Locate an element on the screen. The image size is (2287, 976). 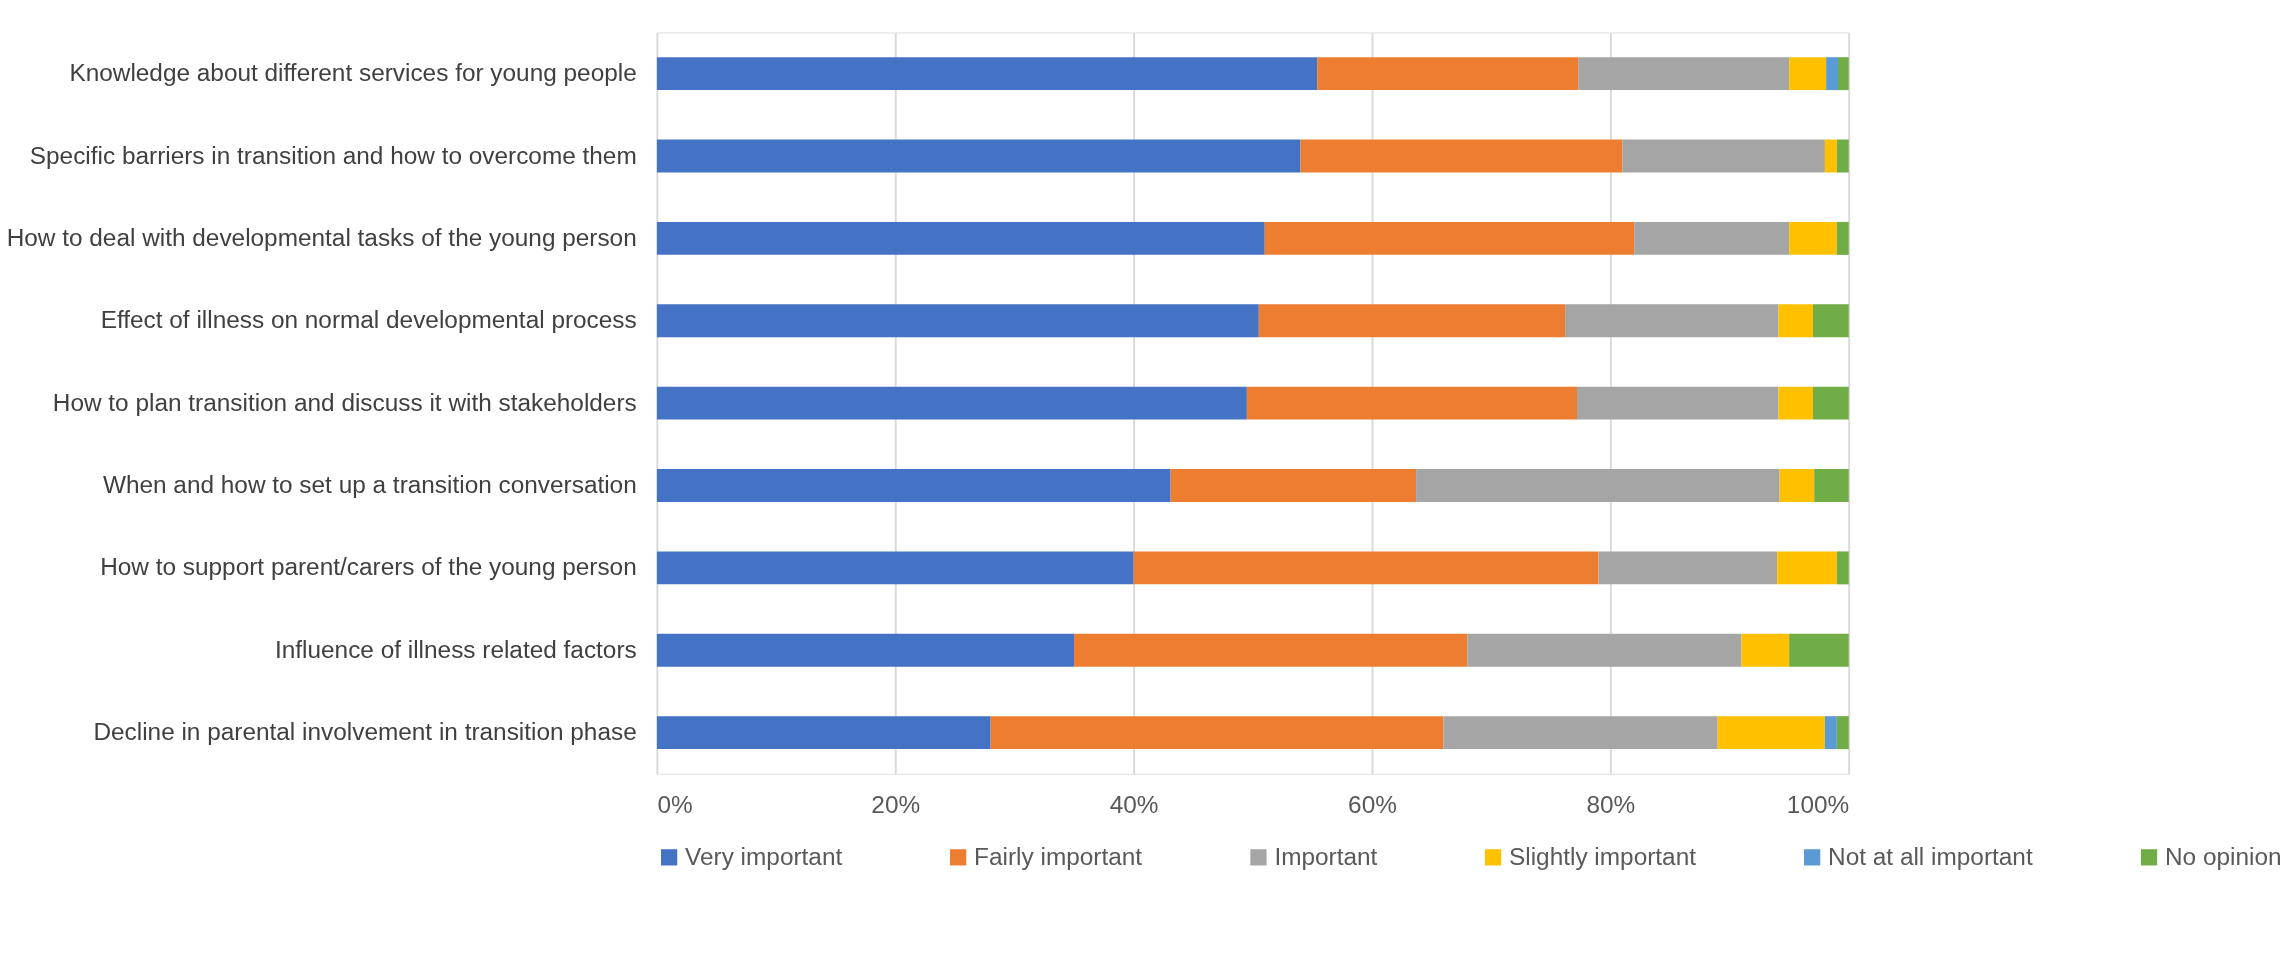
x-tick-label: 0% is located at coordinates (675, 804).